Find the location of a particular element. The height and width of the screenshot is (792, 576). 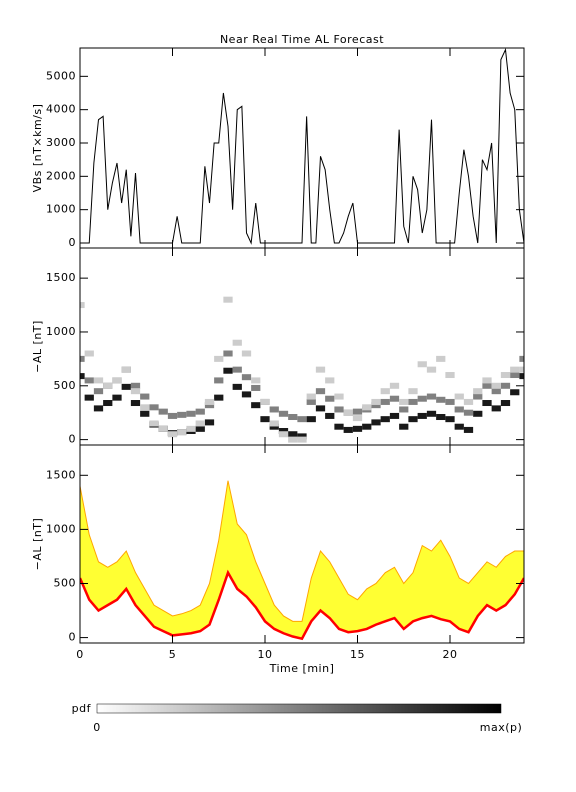

colorbar is located at coordinates (299, 708).